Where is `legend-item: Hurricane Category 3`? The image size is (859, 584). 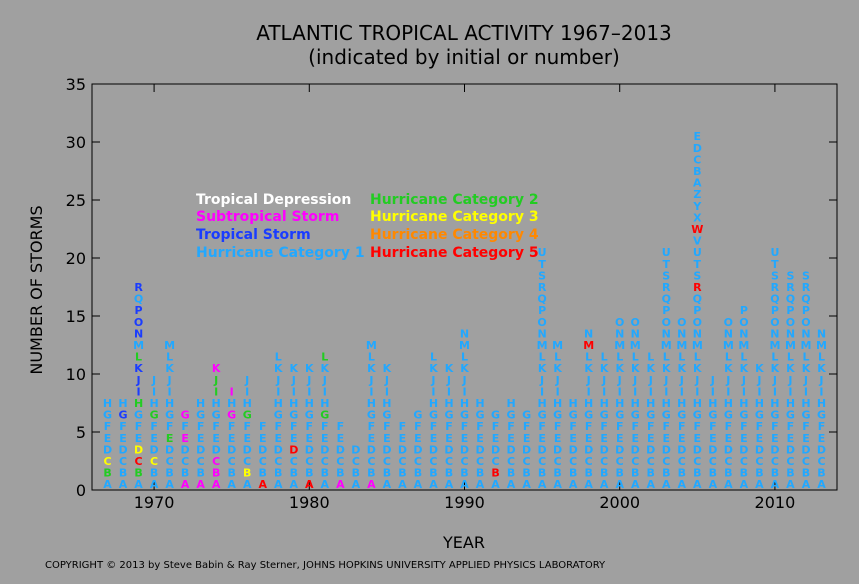
legend-item: Hurricane Category 3 is located at coordinates (454, 217).